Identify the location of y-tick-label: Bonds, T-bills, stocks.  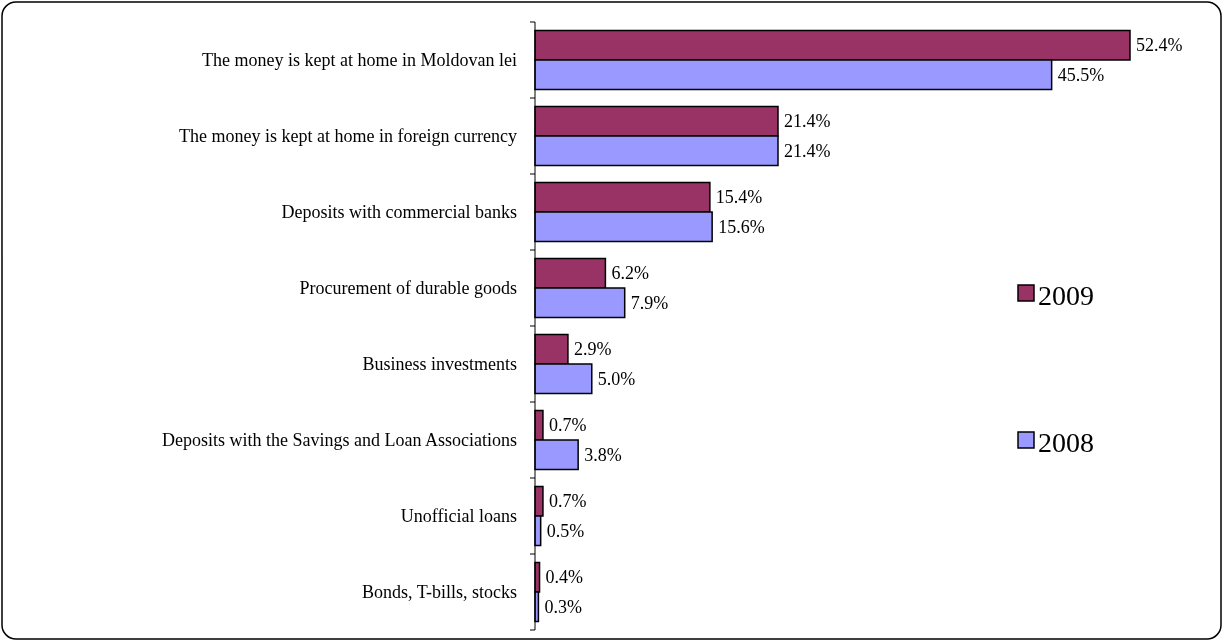
(439, 592).